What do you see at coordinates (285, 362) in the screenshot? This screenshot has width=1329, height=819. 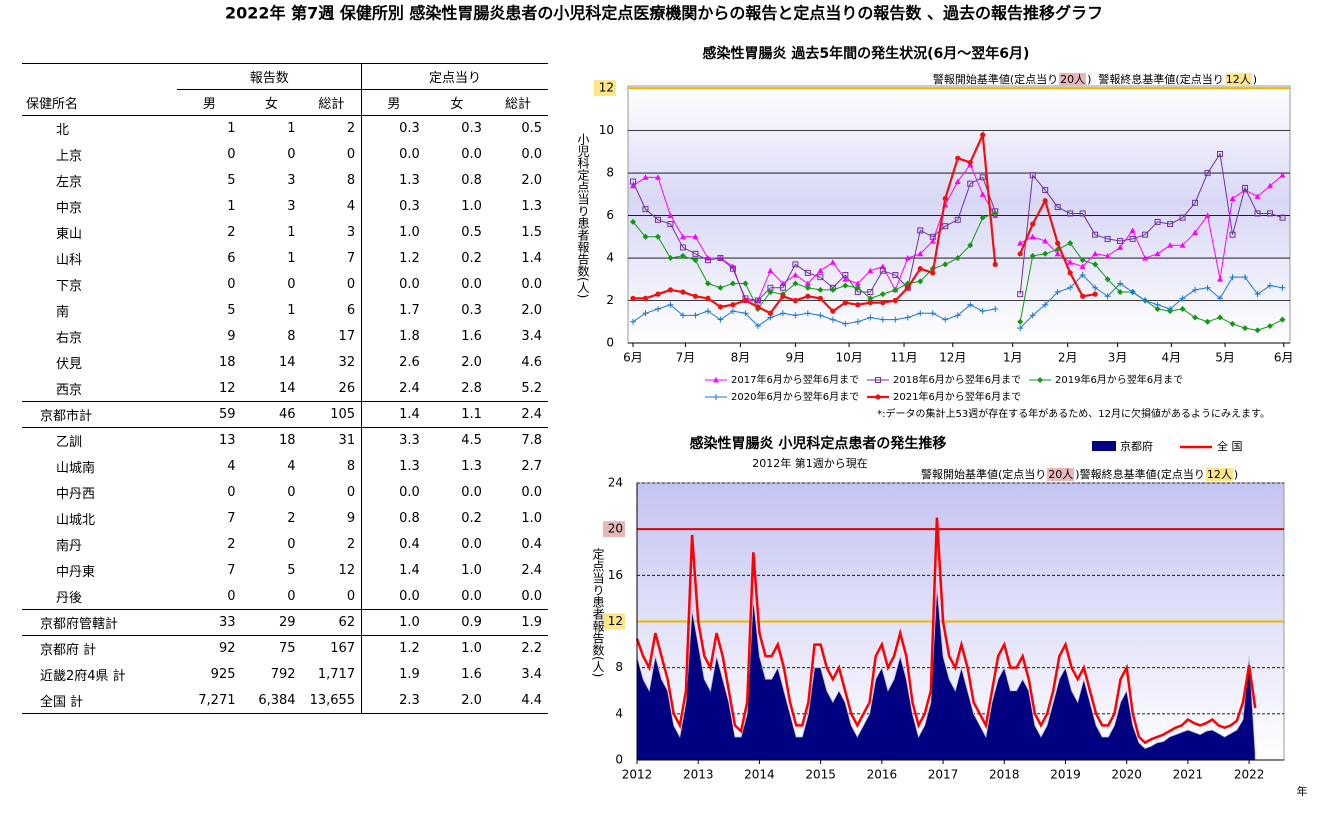 I see `table-row: 伏見 18 14 32 2.6 2.0 4.6` at bounding box center [285, 362].